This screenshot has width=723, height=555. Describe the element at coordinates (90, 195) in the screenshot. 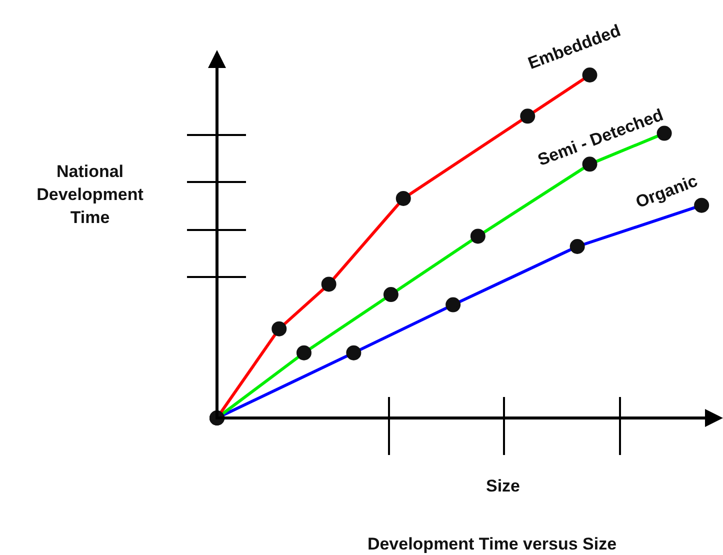

I see `y-axis-title: National Development Time` at that location.